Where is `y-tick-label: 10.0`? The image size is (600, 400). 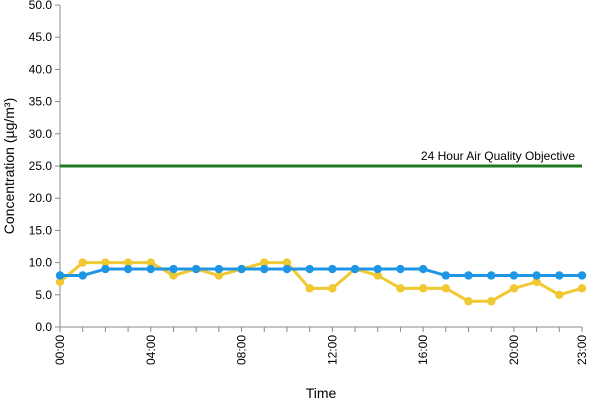
y-tick-label: 10.0 is located at coordinates (41, 263).